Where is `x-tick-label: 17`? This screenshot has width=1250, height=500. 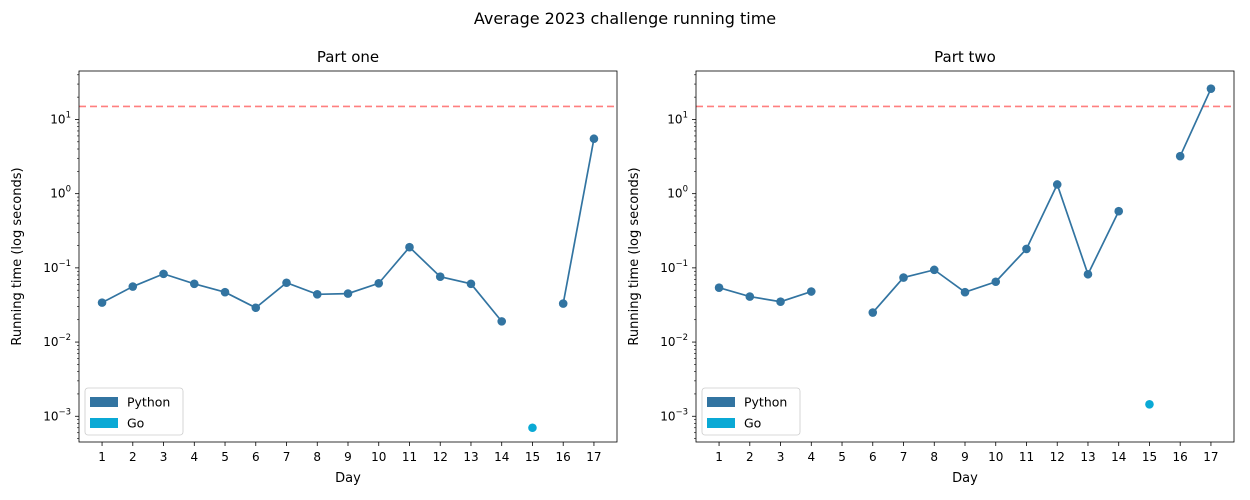 x-tick-label: 17 is located at coordinates (593, 457).